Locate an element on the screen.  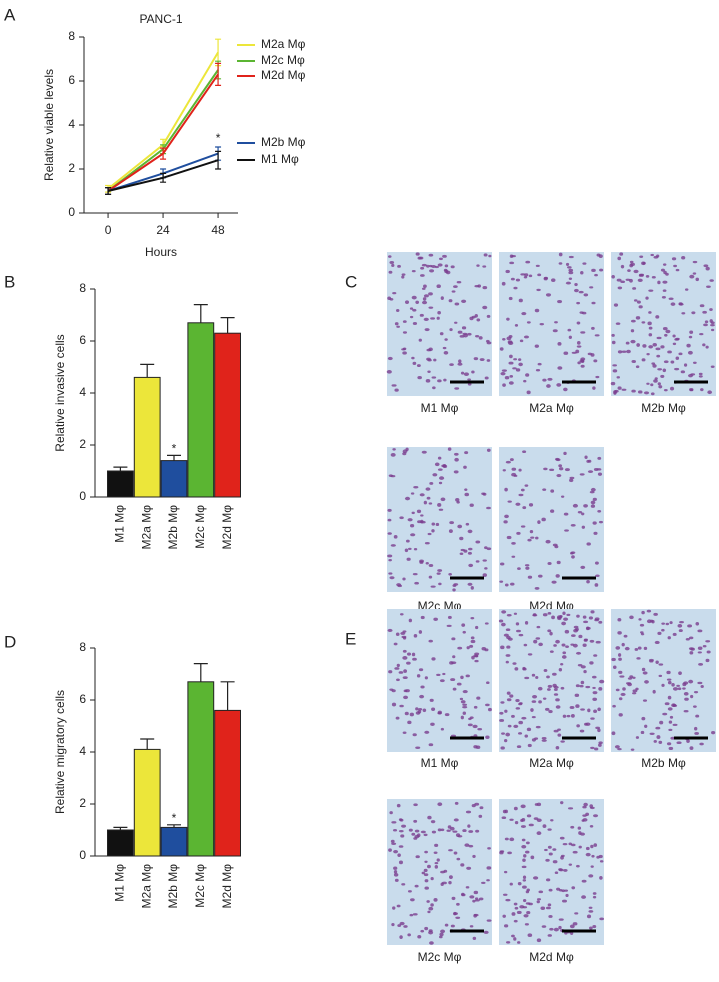
micrograph is located at coordinates (439, 519).